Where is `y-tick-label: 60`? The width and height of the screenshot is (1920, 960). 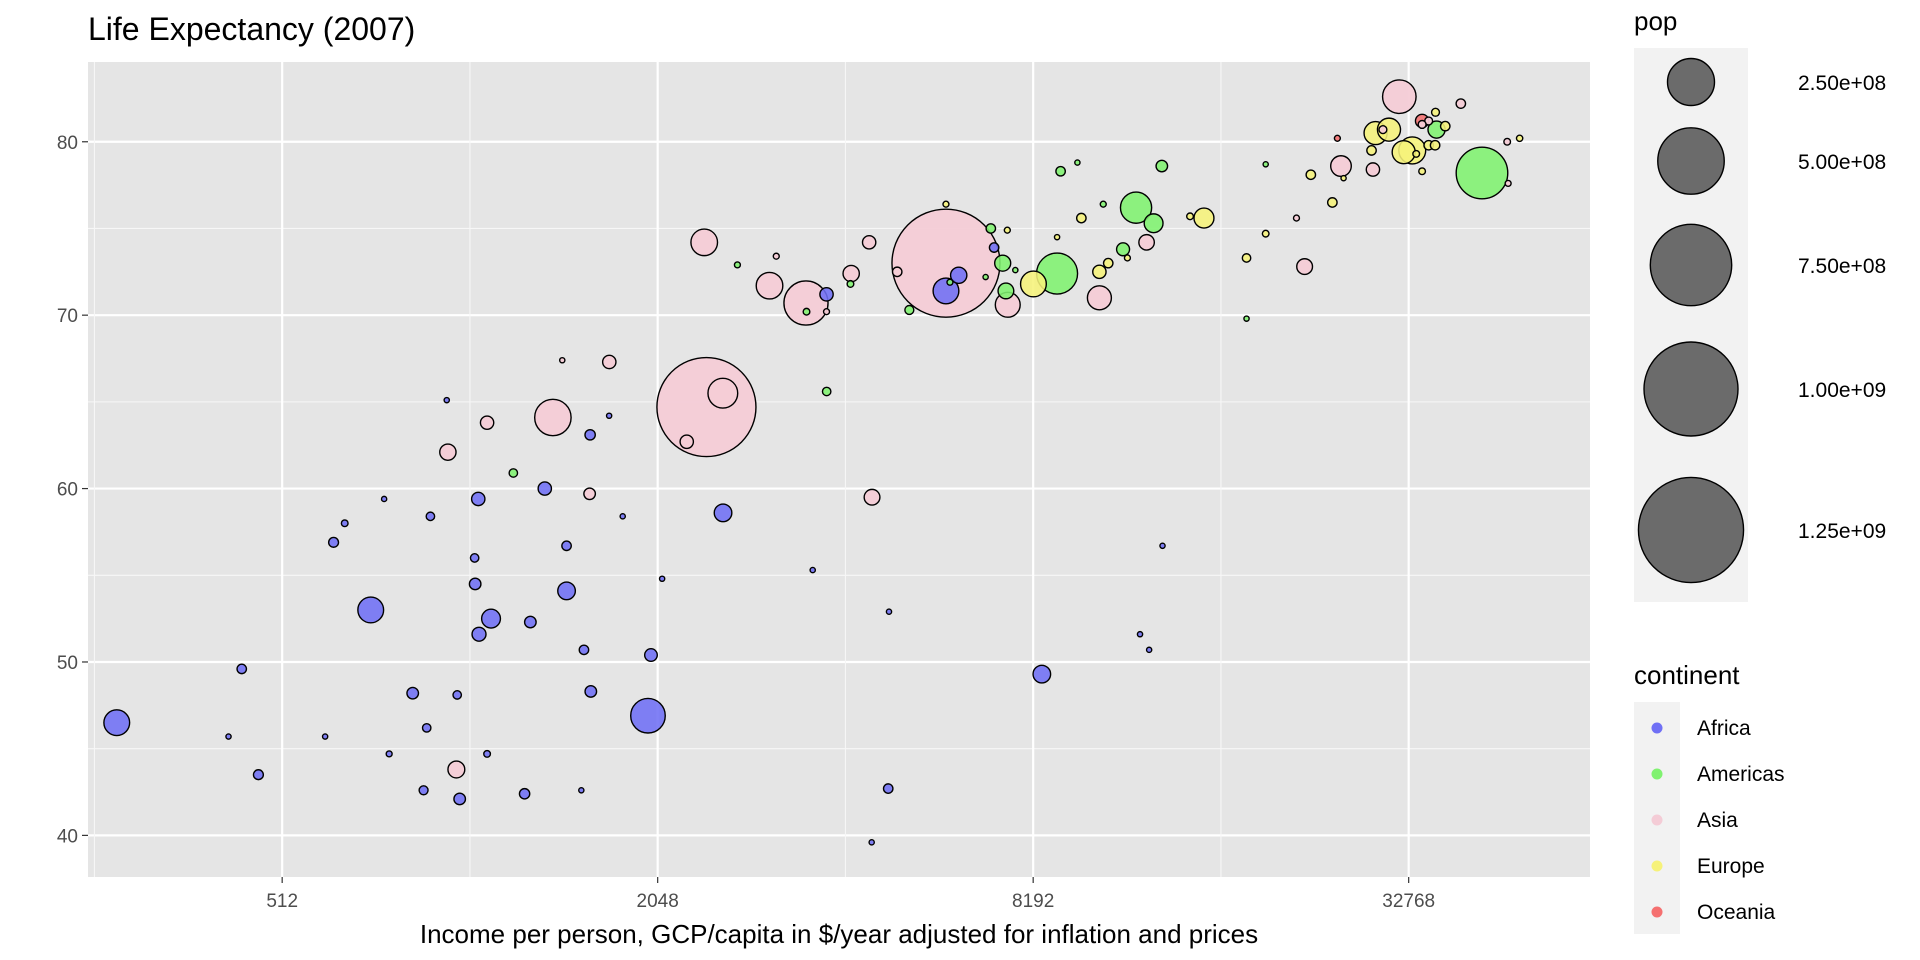 y-tick-label: 60 is located at coordinates (67, 490).